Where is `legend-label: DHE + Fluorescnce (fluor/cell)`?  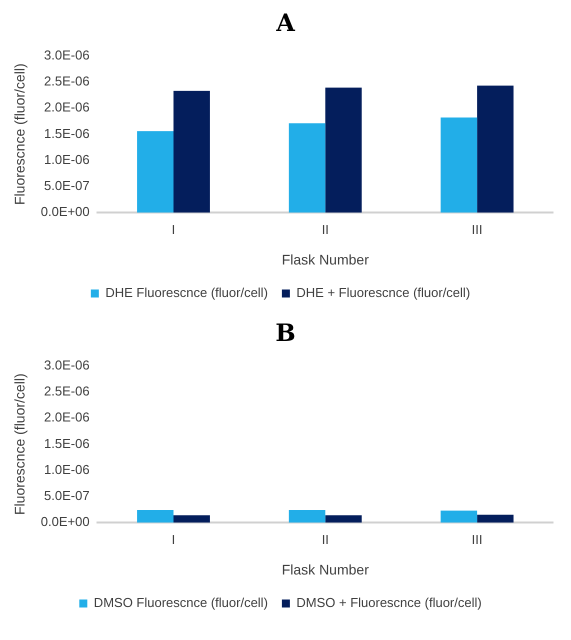 legend-label: DHE + Fluorescnce (fluor/cell) is located at coordinates (383, 292).